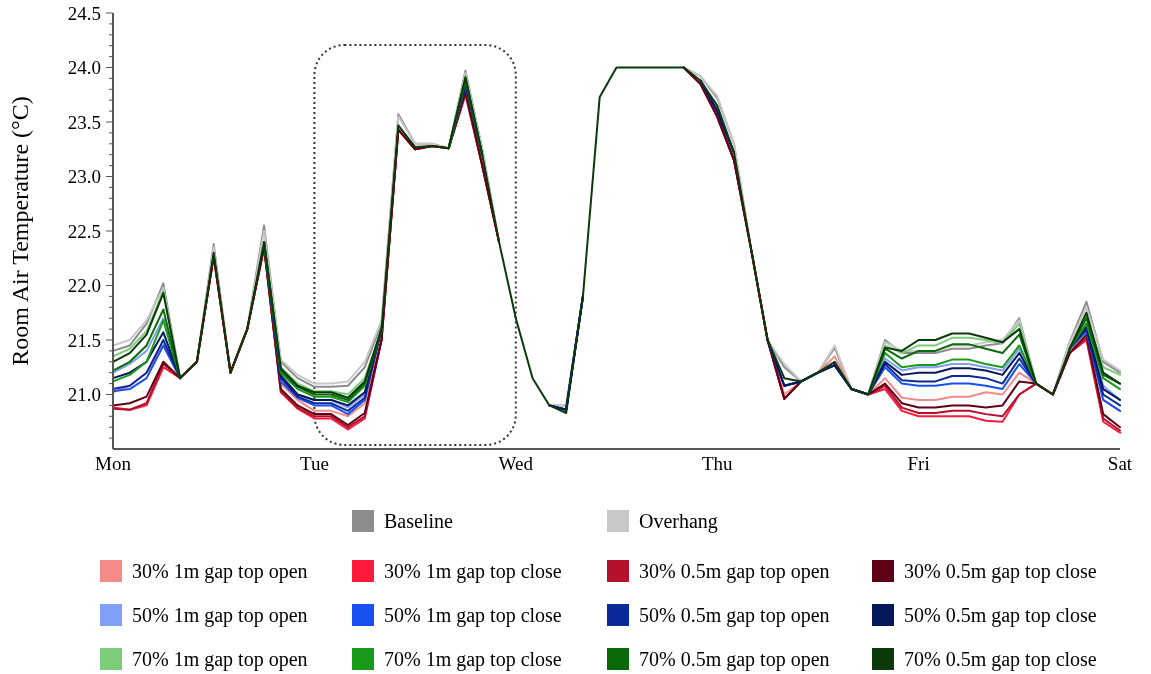 This screenshot has width=1151, height=674. What do you see at coordinates (220, 659) in the screenshot?
I see `legend-label: 70% 1m gap top open` at bounding box center [220, 659].